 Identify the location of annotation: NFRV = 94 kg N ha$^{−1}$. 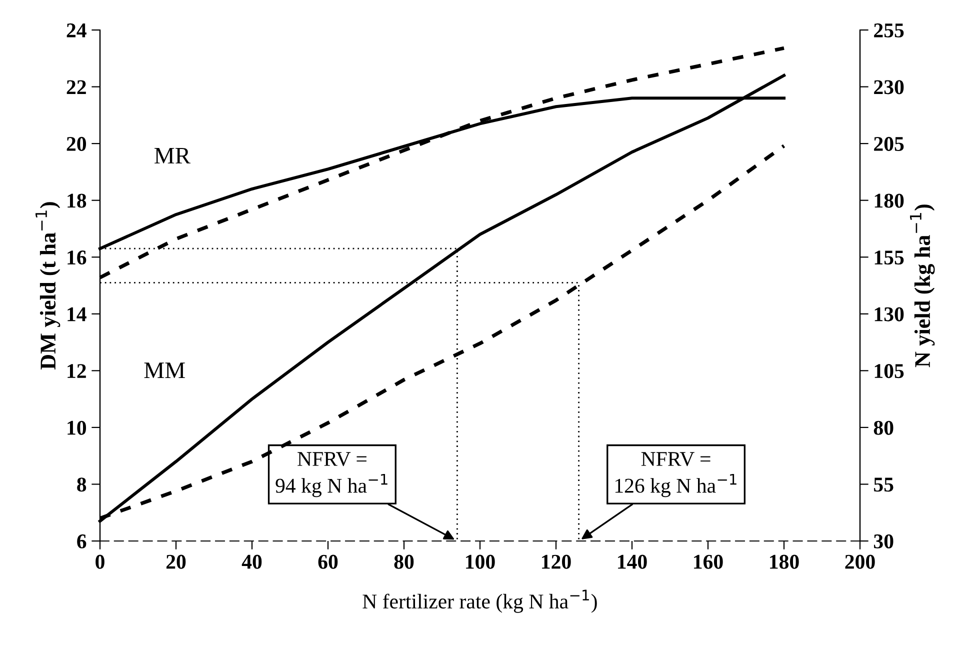
(332, 475).